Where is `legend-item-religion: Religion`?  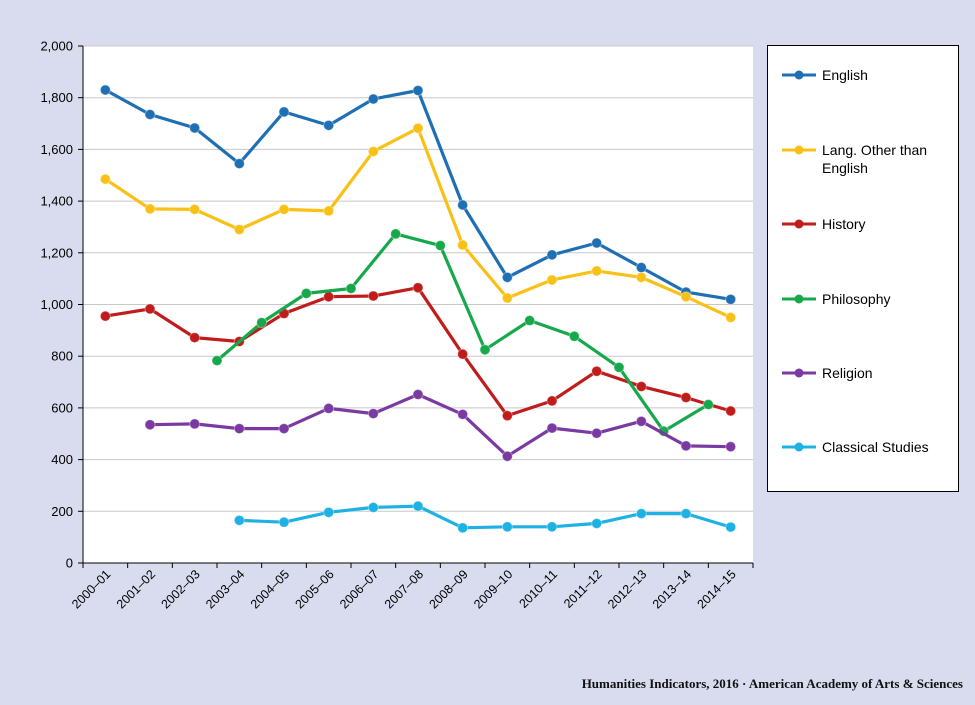 legend-item-religion: Religion is located at coordinates (868, 384).